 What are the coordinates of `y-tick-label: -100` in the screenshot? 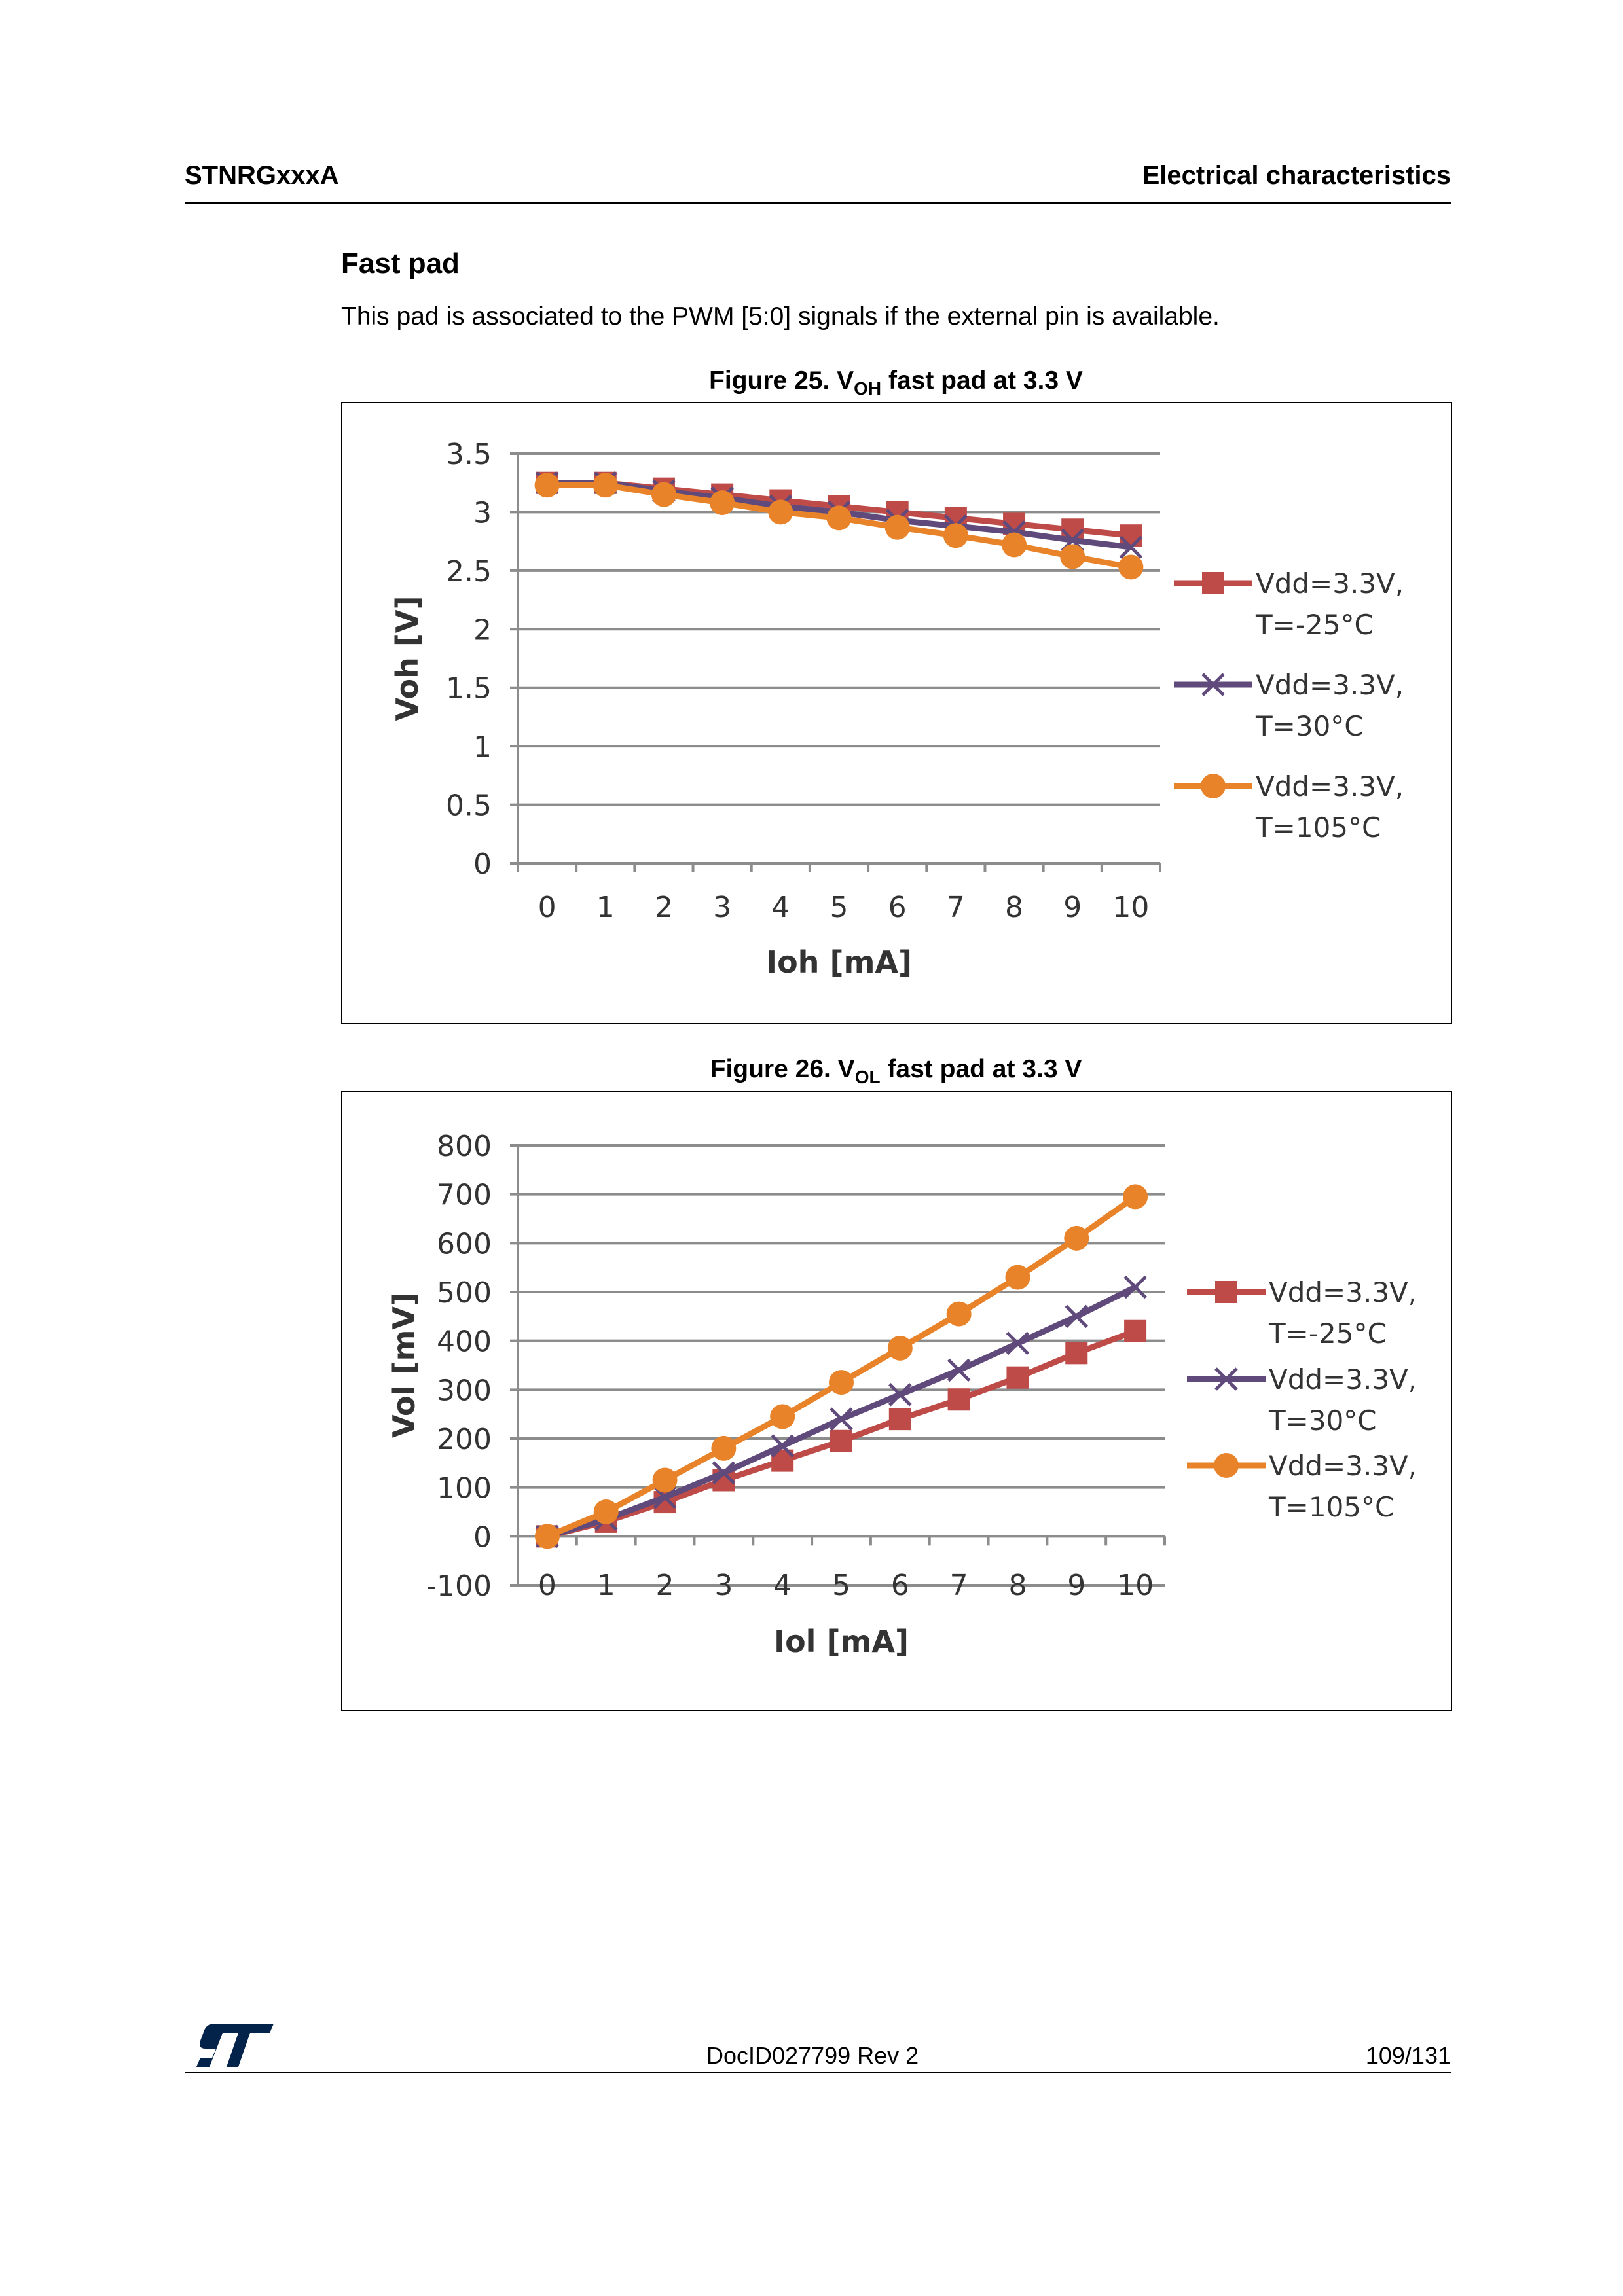 It's located at (459, 1586).